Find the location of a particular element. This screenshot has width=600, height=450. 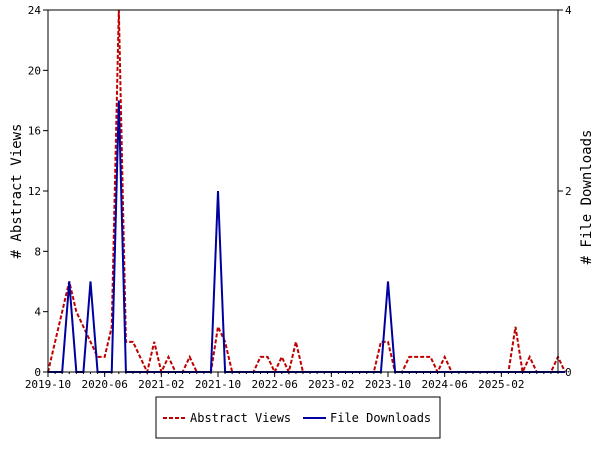

x-tick-label: 2023-10 is located at coordinates (388, 384).